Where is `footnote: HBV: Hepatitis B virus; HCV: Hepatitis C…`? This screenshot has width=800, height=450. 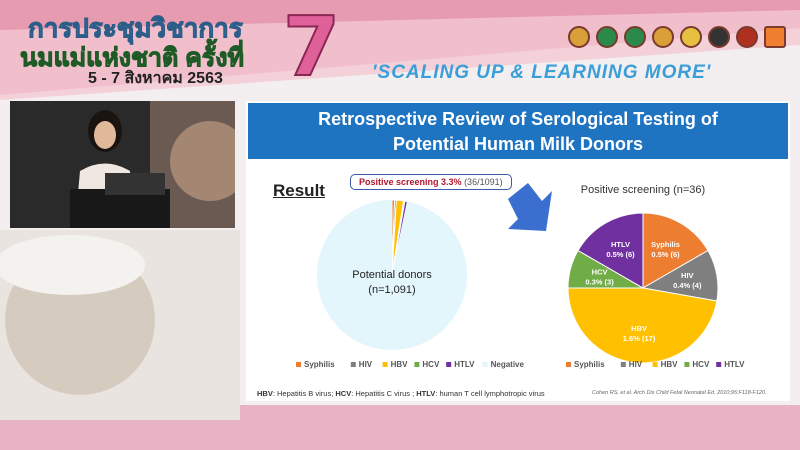 footnote: HBV: Hepatitis B virus; HCV: Hepatitis C… is located at coordinates (401, 393).